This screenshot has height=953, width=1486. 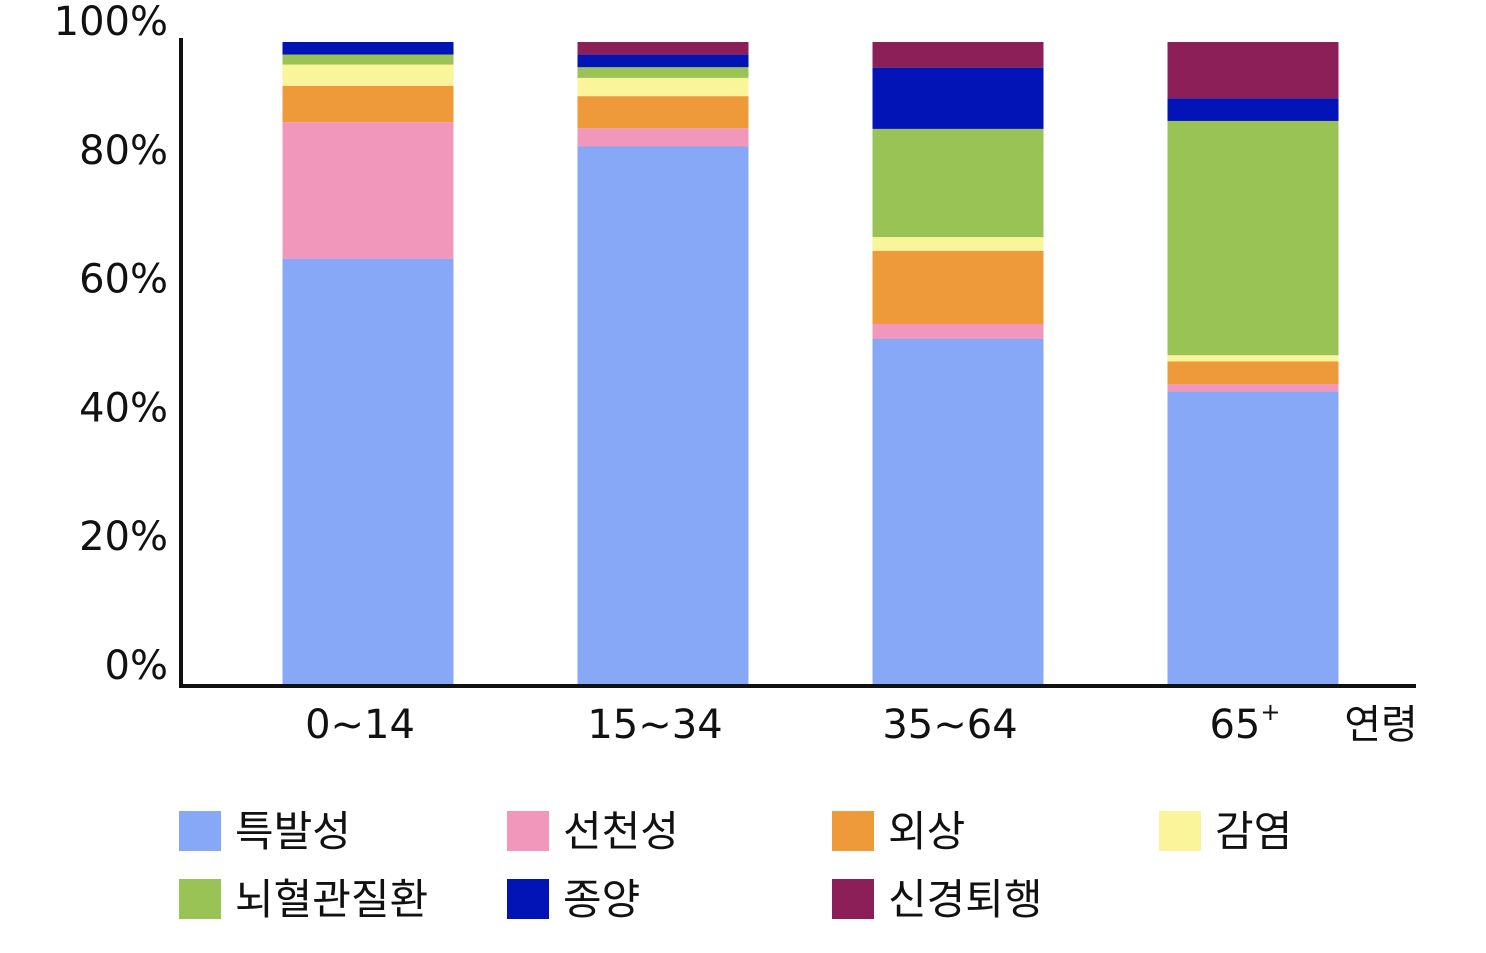 What do you see at coordinates (949, 725) in the screenshot?
I see `x-tick-label: 35~64` at bounding box center [949, 725].